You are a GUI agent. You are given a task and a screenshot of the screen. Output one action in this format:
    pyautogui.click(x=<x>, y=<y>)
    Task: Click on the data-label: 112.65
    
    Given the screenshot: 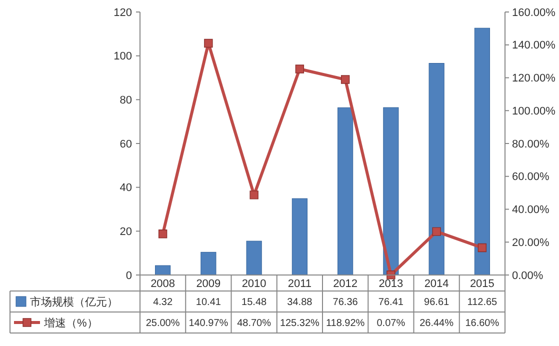 What is the action you would take?
    pyautogui.click(x=482, y=302)
    